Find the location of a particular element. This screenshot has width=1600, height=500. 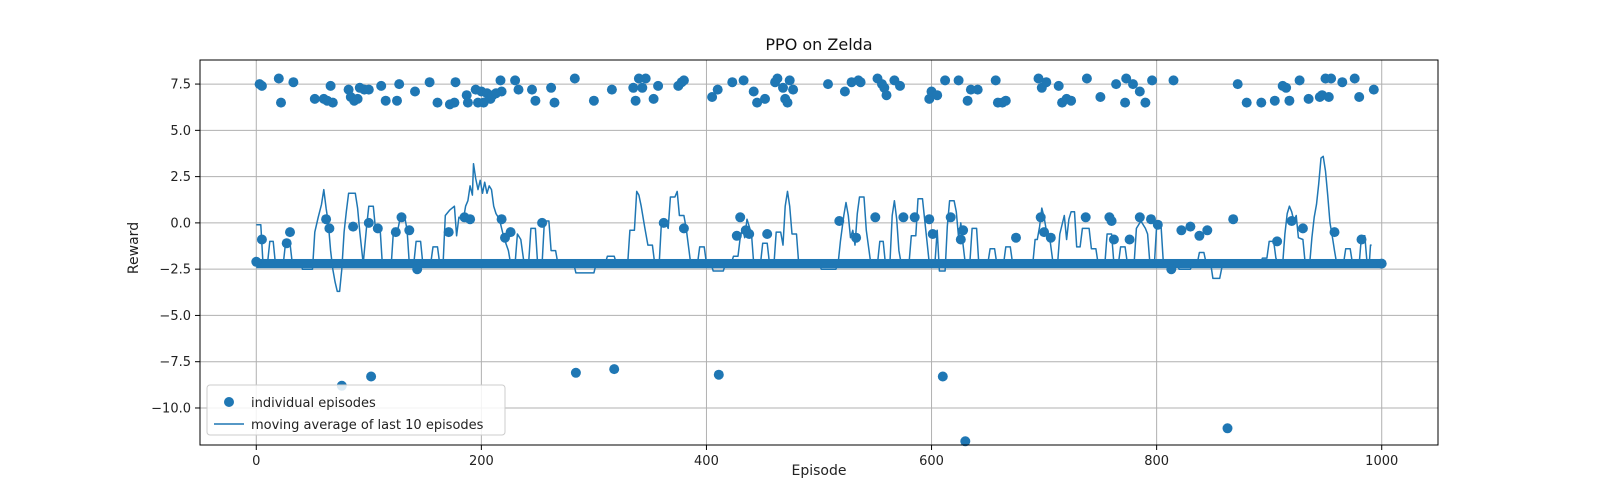

y-tick-label: 2.5 is located at coordinates (180, 177).